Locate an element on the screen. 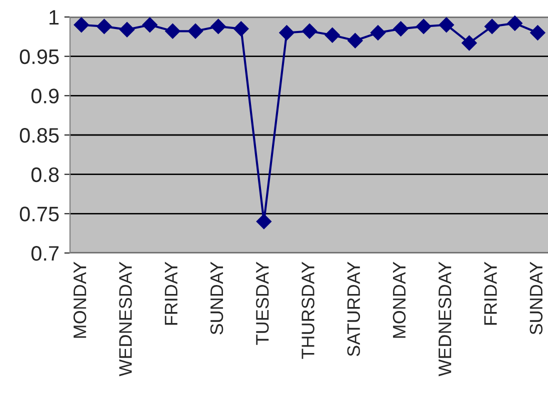  y-tick-label: 0.7 is located at coordinates (45, 253).